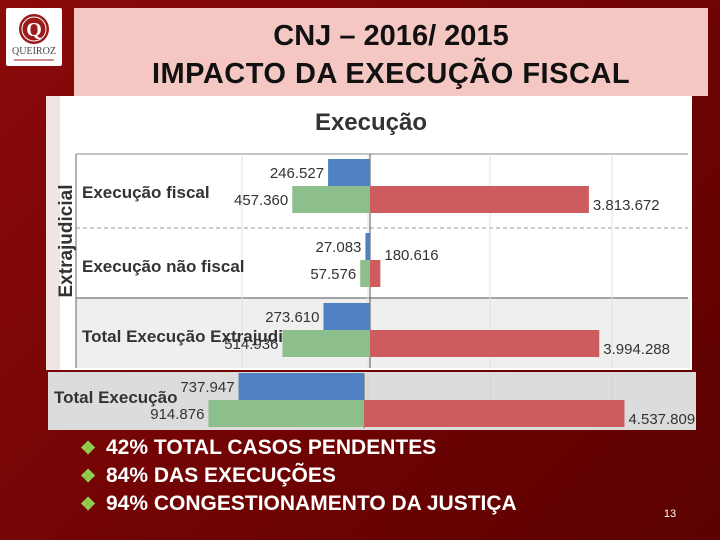  I want to click on data-label-green: 457.360, so click(261, 200).